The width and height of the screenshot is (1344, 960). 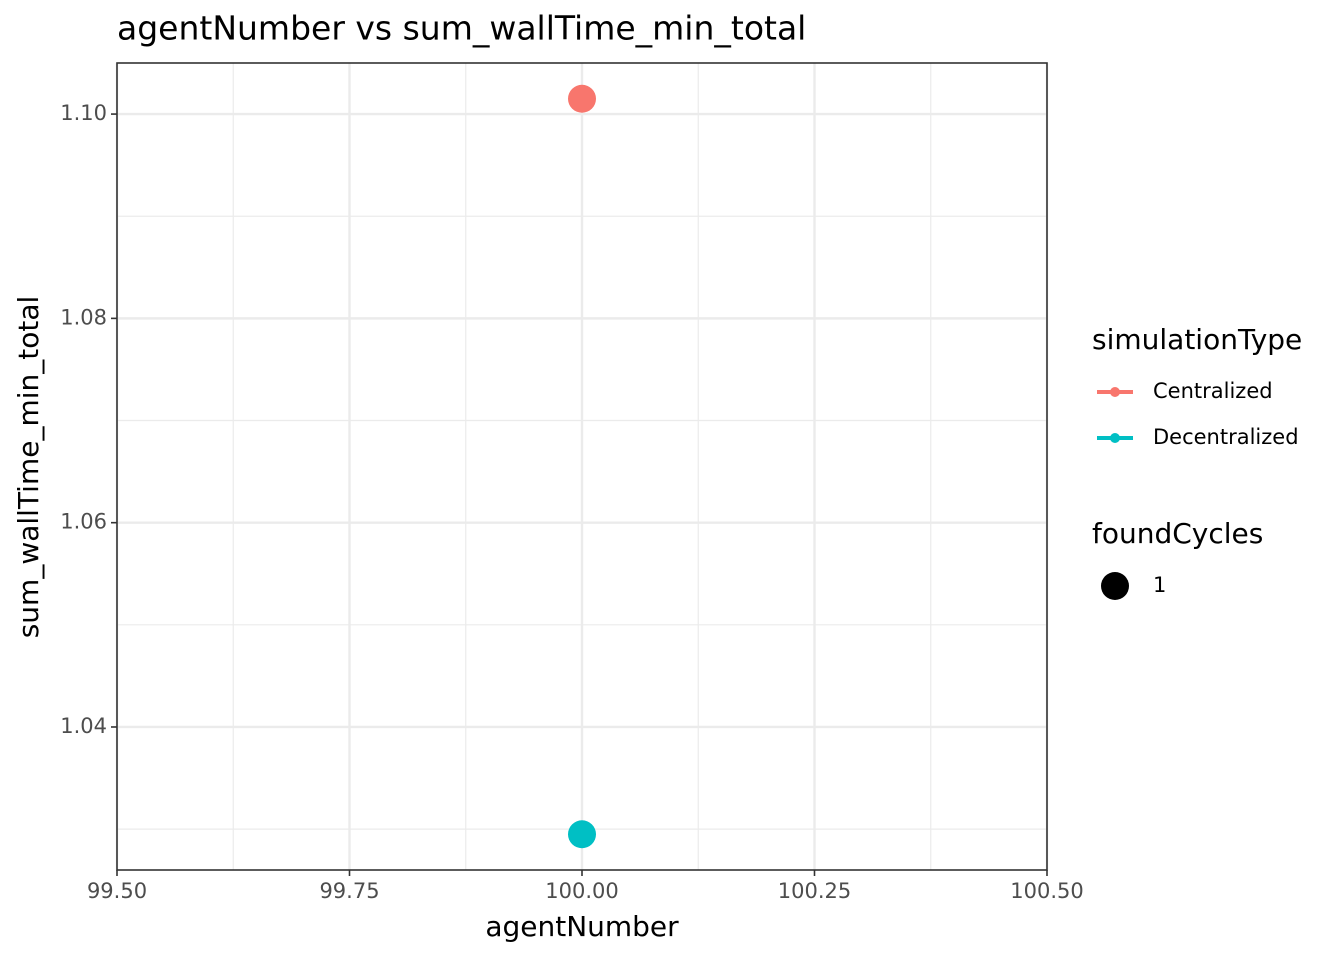 What do you see at coordinates (83, 113) in the screenshot?
I see `y-tick-label: 1.10` at bounding box center [83, 113].